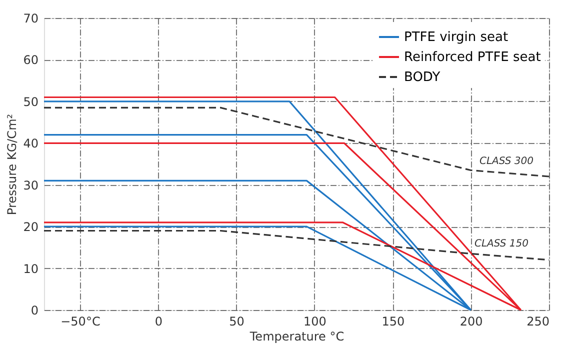 The height and width of the screenshot is (347, 580). Describe the element at coordinates (30, 185) in the screenshot. I see `y-tick-label: 30` at that location.